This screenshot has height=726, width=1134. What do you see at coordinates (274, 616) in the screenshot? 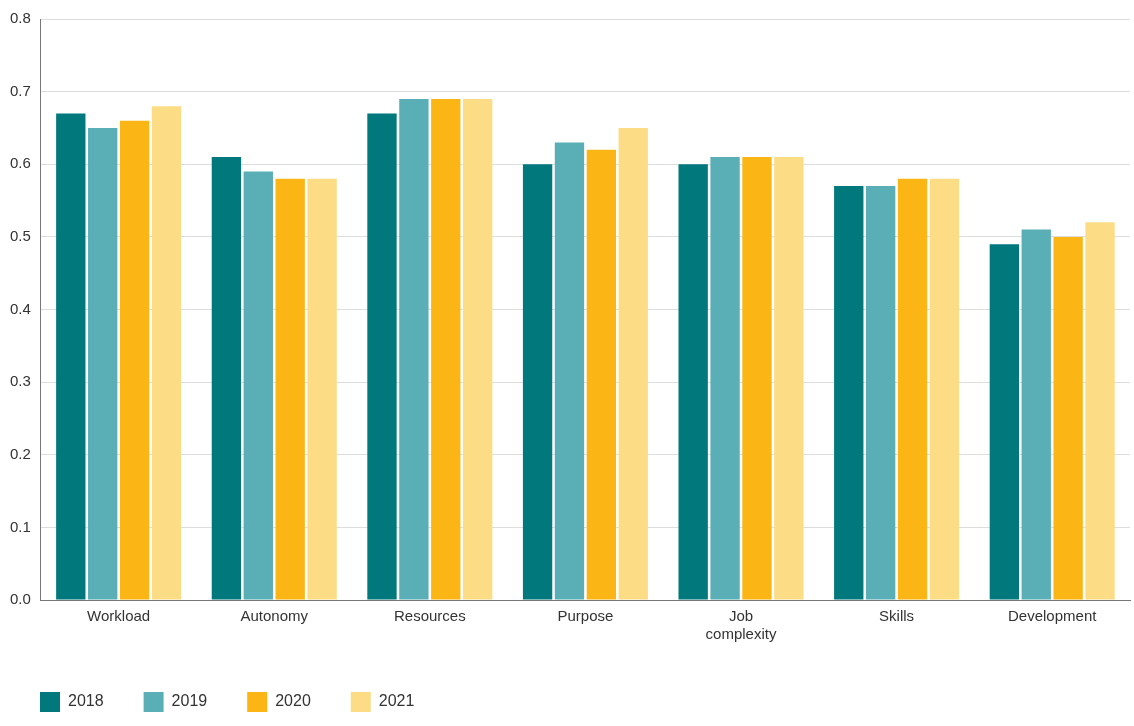
I see `x-tick-label: Autonomy` at bounding box center [274, 616].